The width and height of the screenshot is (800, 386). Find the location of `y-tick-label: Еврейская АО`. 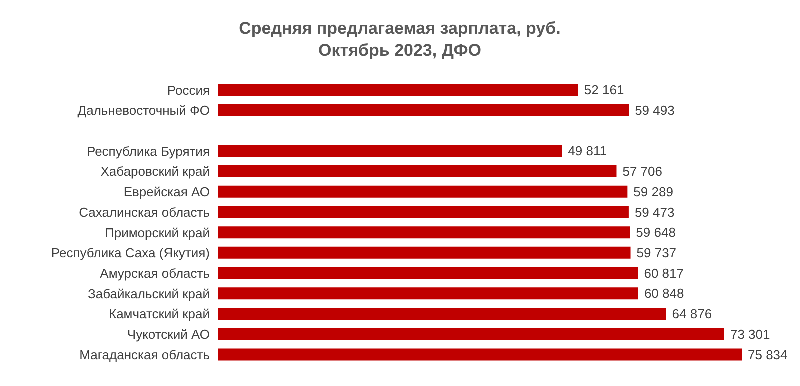

y-tick-label: Еврейская АО is located at coordinates (167, 192).